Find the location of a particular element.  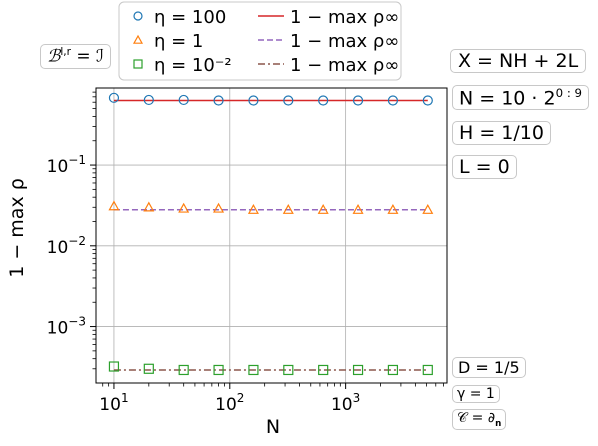

gamma-text: γ = 1 is located at coordinates (476, 394).